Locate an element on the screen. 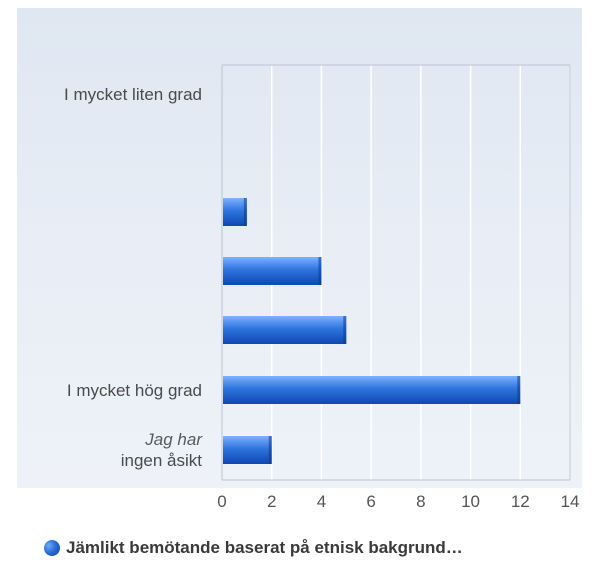 Image resolution: width=595 pixels, height=563 pixels. category-label: I mycket liten grad is located at coordinates (133, 94).